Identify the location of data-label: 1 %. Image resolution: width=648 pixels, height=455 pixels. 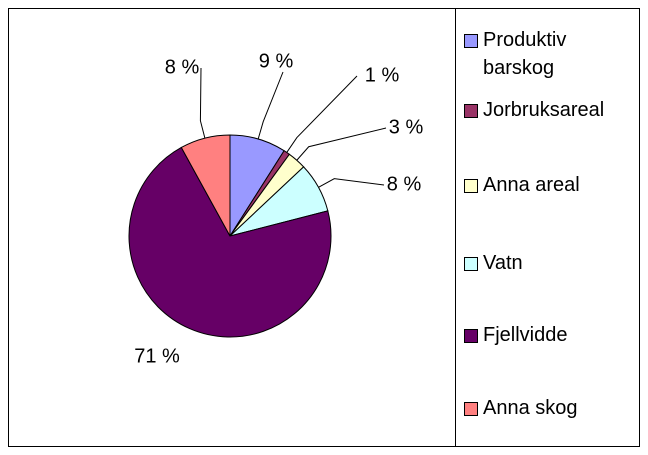
(382, 75).